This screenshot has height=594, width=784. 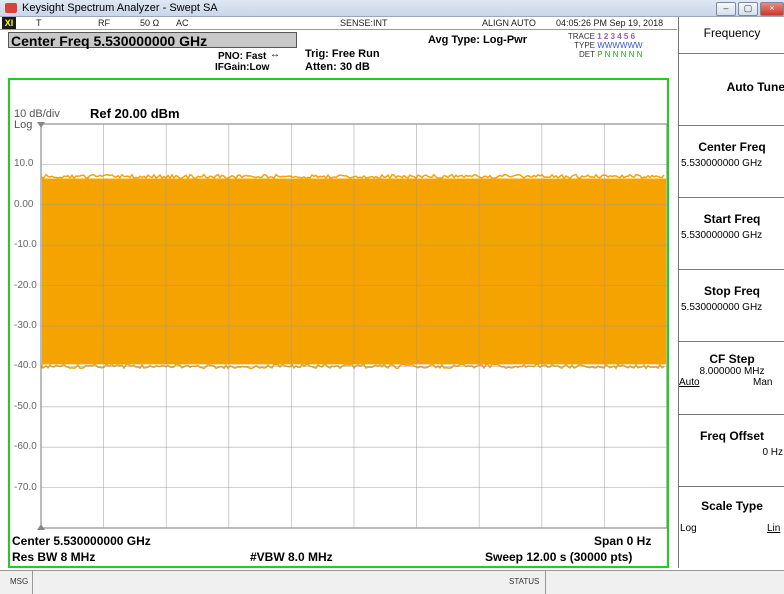 I want to click on coupling-label: AC, so click(x=182, y=23).